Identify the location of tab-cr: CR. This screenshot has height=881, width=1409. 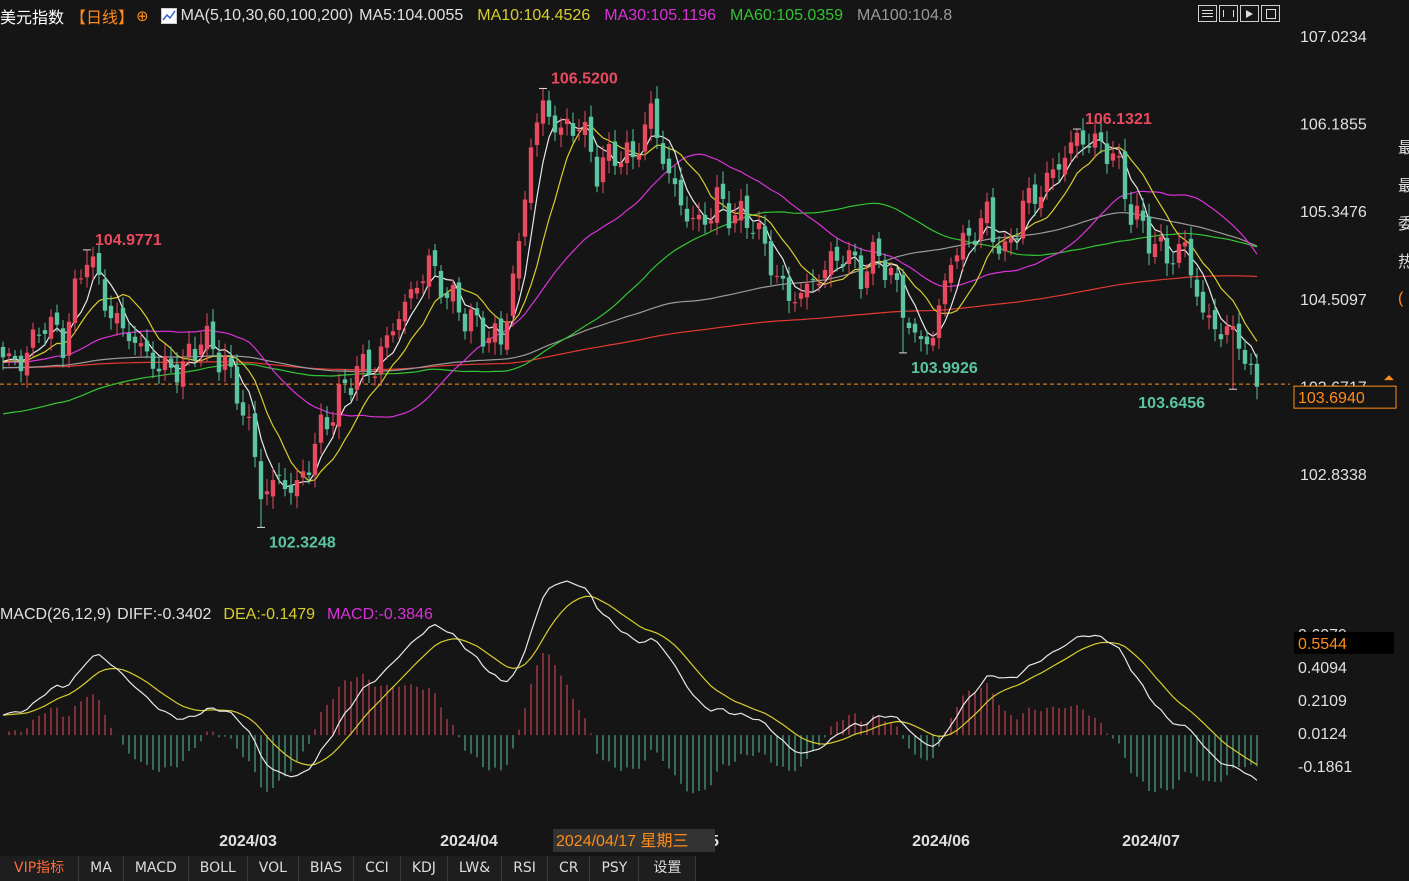
(569, 868).